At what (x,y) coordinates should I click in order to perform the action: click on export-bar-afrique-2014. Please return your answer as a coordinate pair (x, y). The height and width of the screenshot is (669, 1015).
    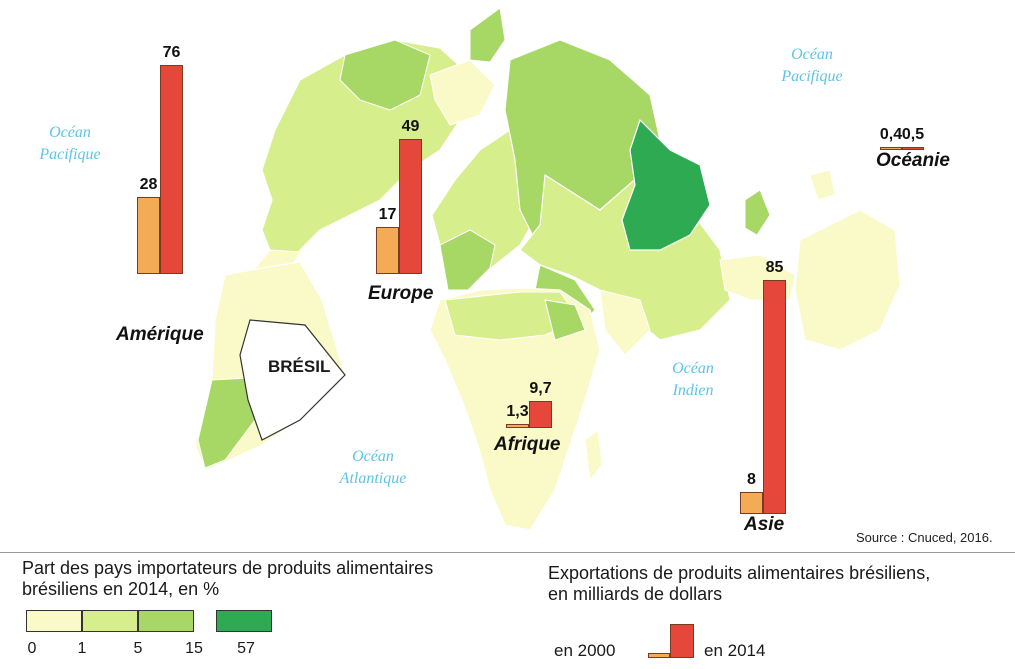
    Looking at the image, I should click on (540, 414).